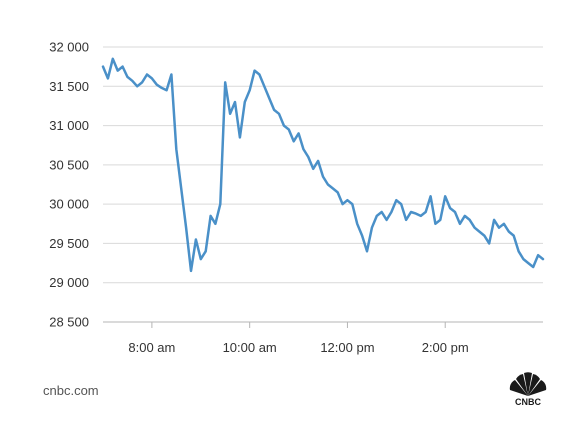  Describe the element at coordinates (69, 282) in the screenshot. I see `y-tick-label: 29 000` at that location.